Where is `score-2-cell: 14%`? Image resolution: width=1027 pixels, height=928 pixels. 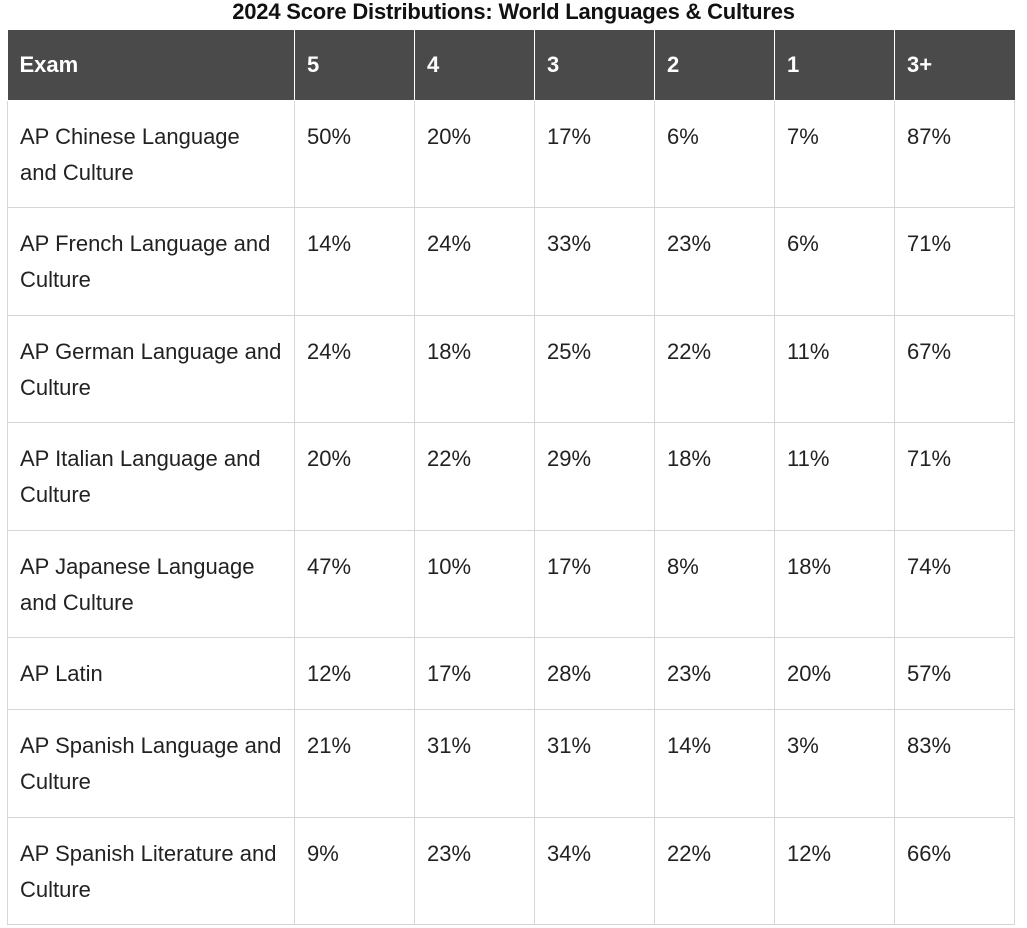 score-2-cell: 14% is located at coordinates (714, 763).